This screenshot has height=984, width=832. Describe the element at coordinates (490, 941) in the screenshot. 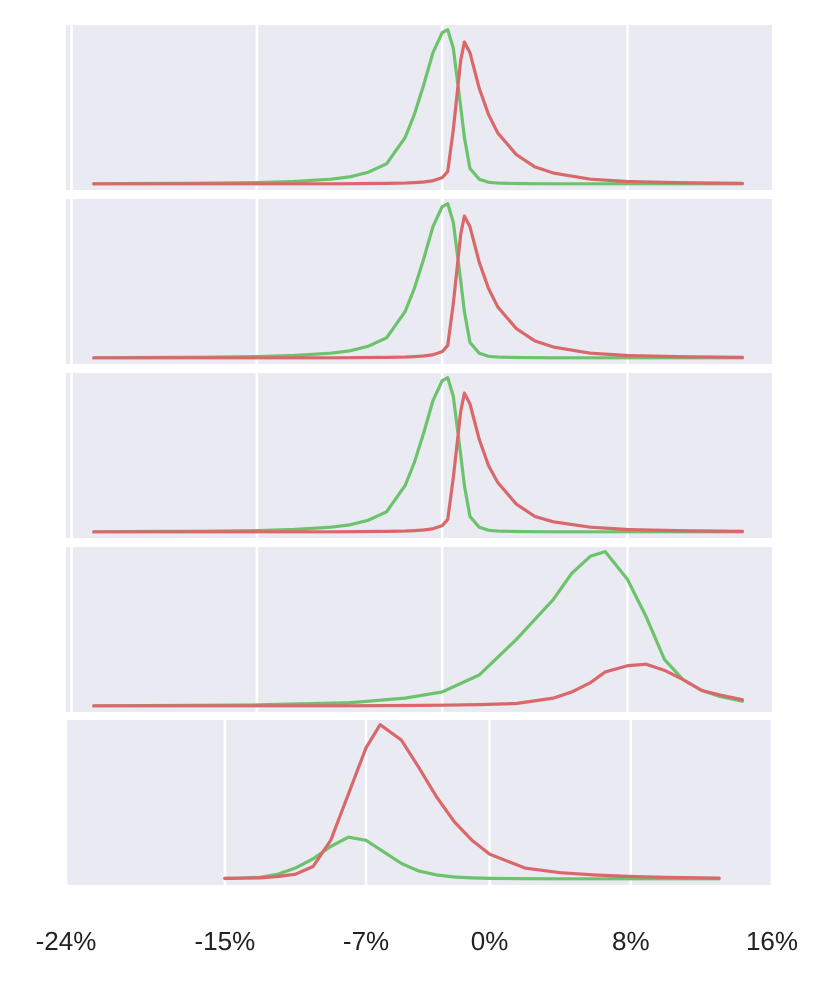

I see `x-tick-label: 0%` at that location.